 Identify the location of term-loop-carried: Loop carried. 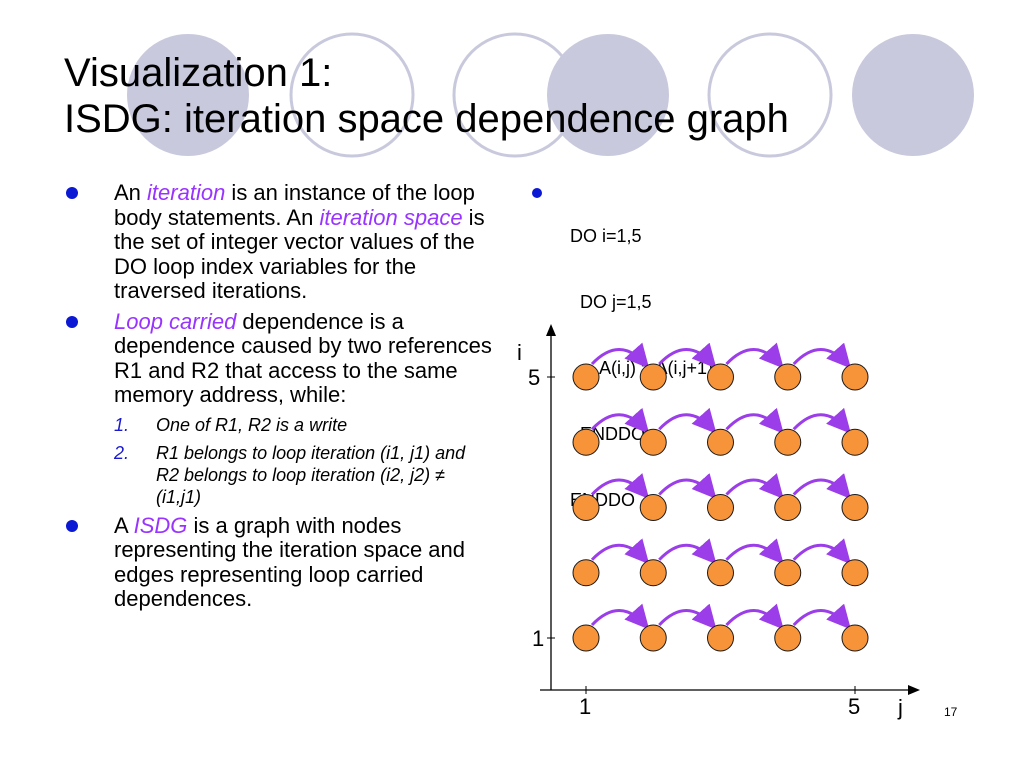
(175, 321).